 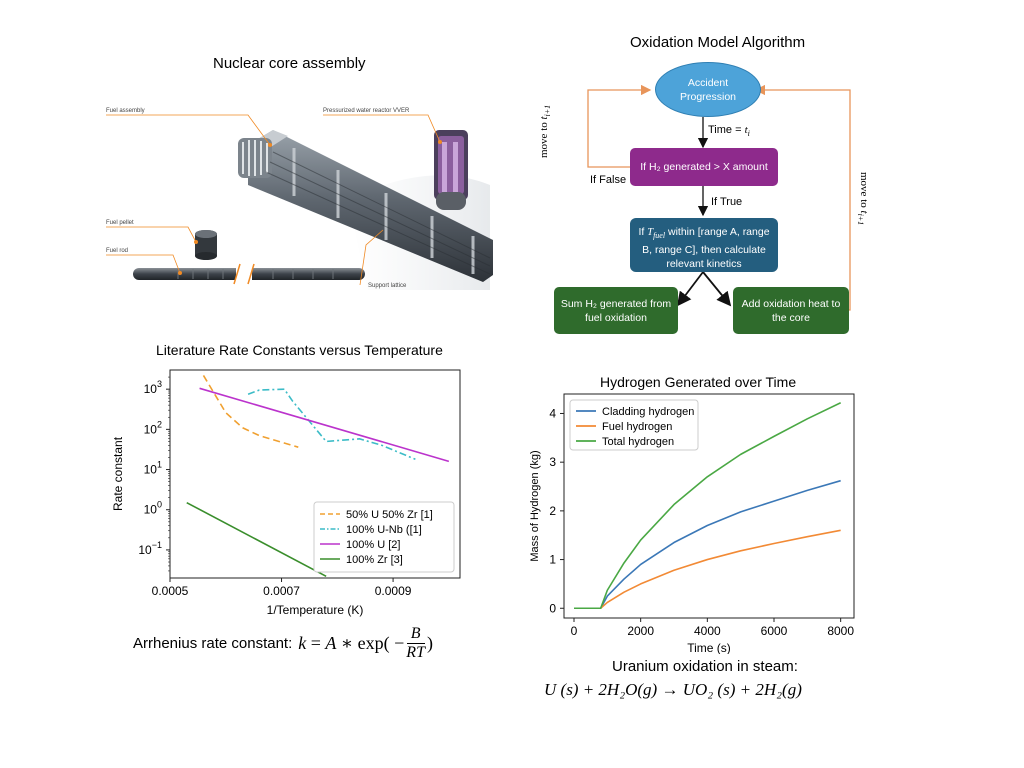 I want to click on y-tick-label: 10³, so click(x=153, y=387).